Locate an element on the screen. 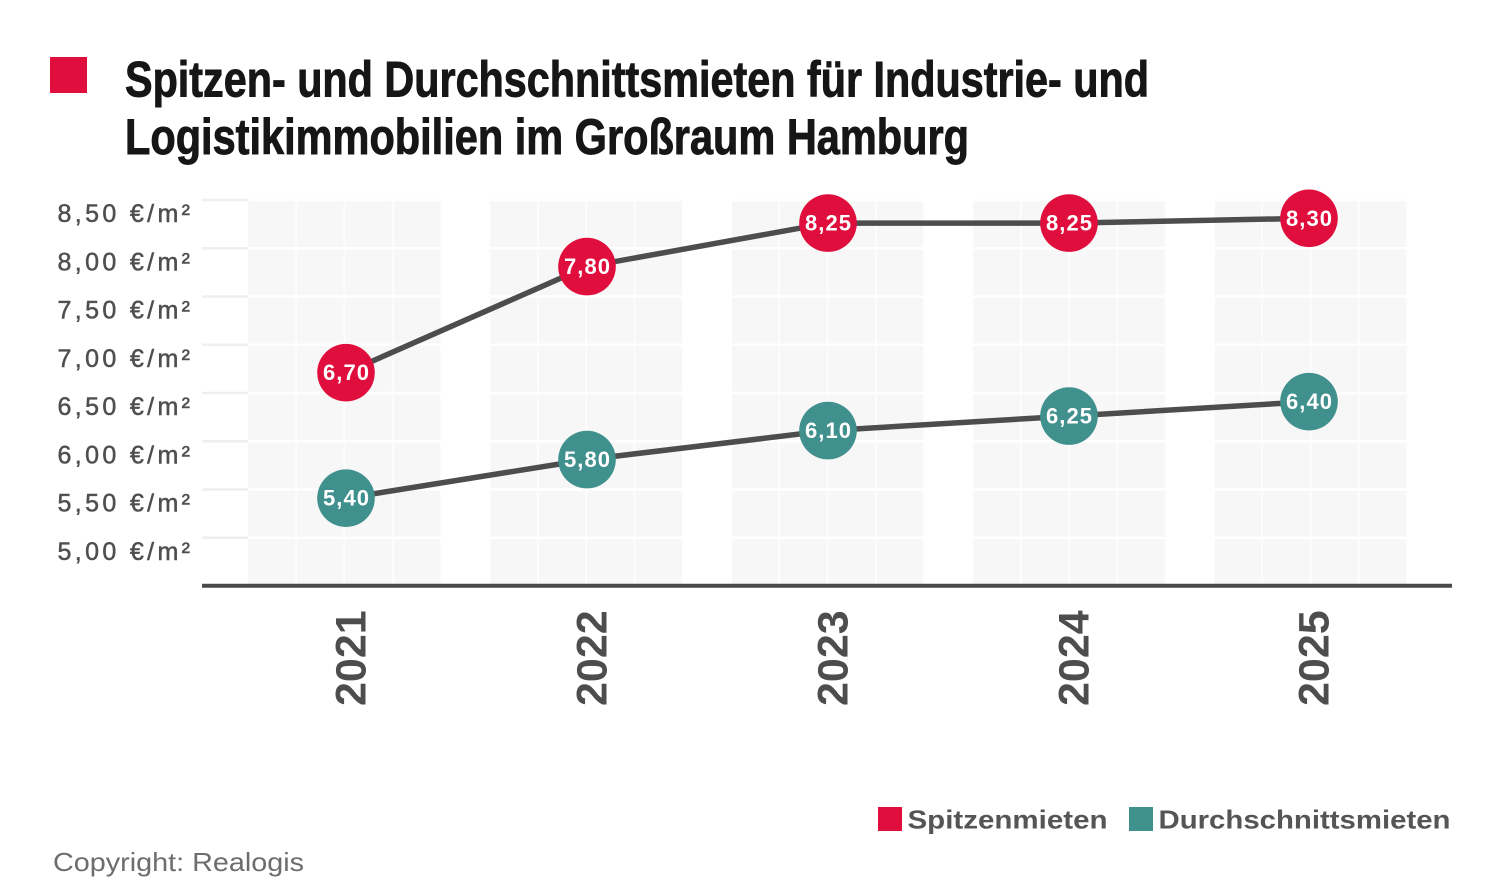 This screenshot has height=886, width=1506. svg-text: 2025 is located at coordinates (1315, 658).